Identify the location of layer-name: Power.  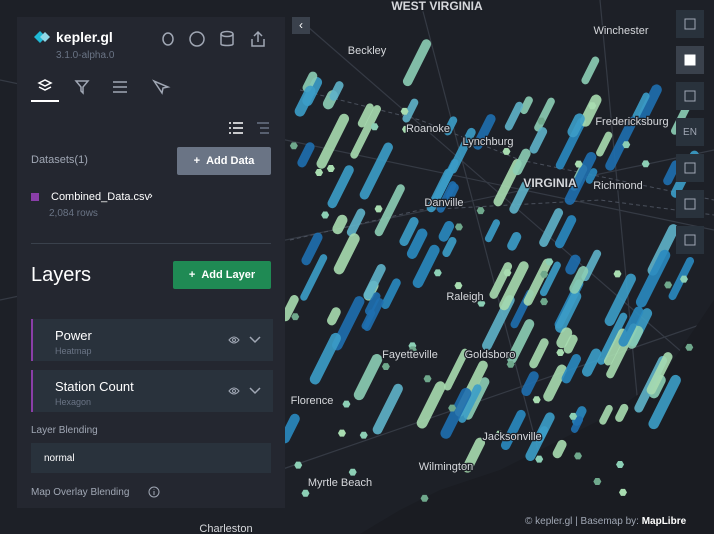
(73, 335).